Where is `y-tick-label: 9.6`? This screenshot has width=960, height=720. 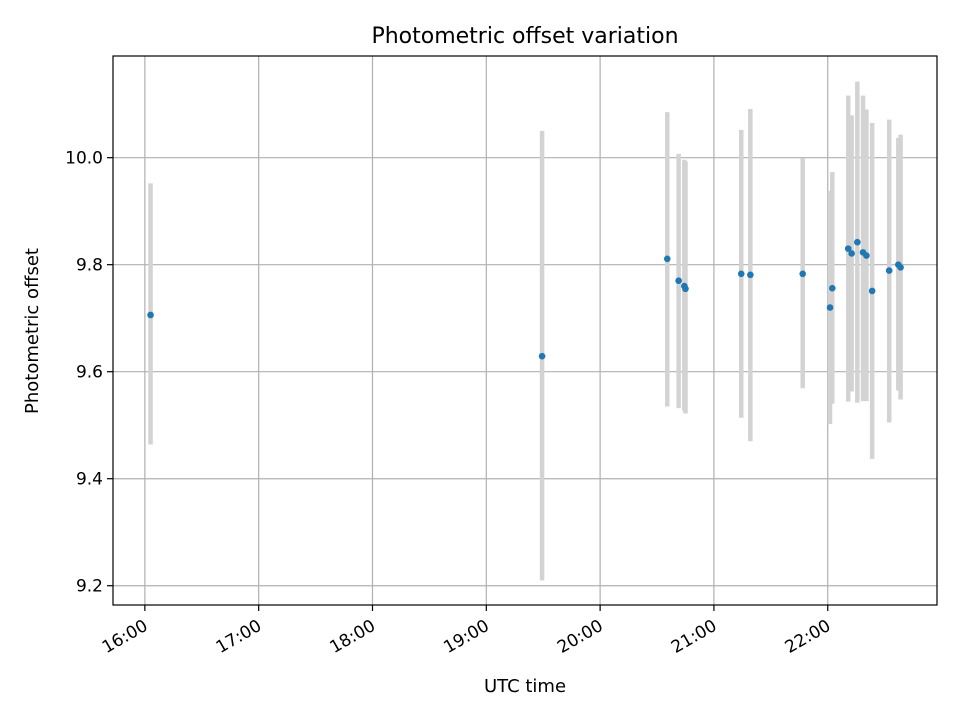
y-tick-label: 9.6 is located at coordinates (89, 373).